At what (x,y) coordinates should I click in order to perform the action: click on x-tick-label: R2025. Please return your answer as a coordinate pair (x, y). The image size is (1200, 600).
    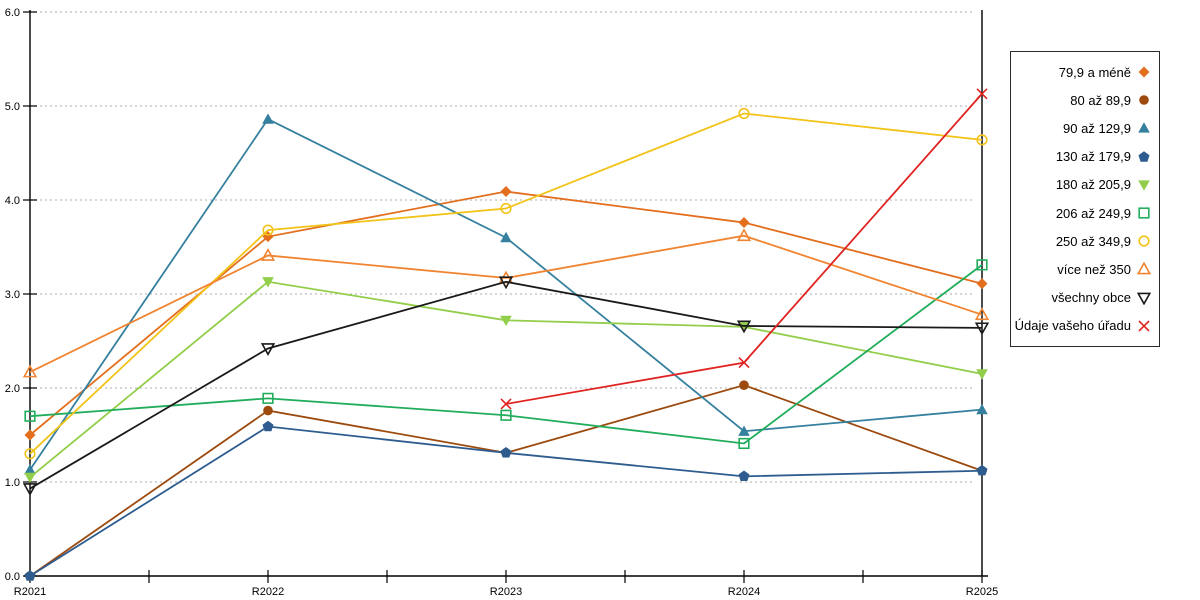
    Looking at the image, I should click on (982, 592).